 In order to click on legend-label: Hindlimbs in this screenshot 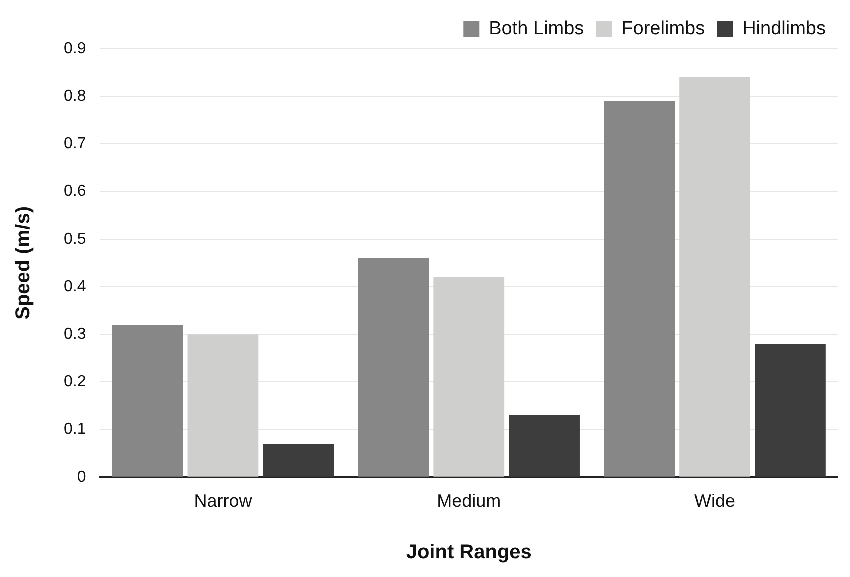, I will do `click(784, 29)`.